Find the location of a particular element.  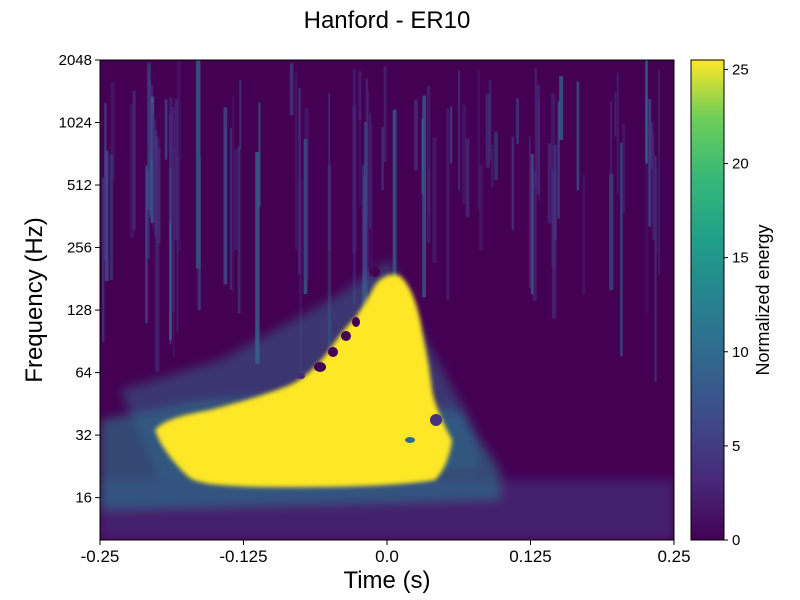

y-axis-label: Frequency (Hz) is located at coordinates (34, 299).